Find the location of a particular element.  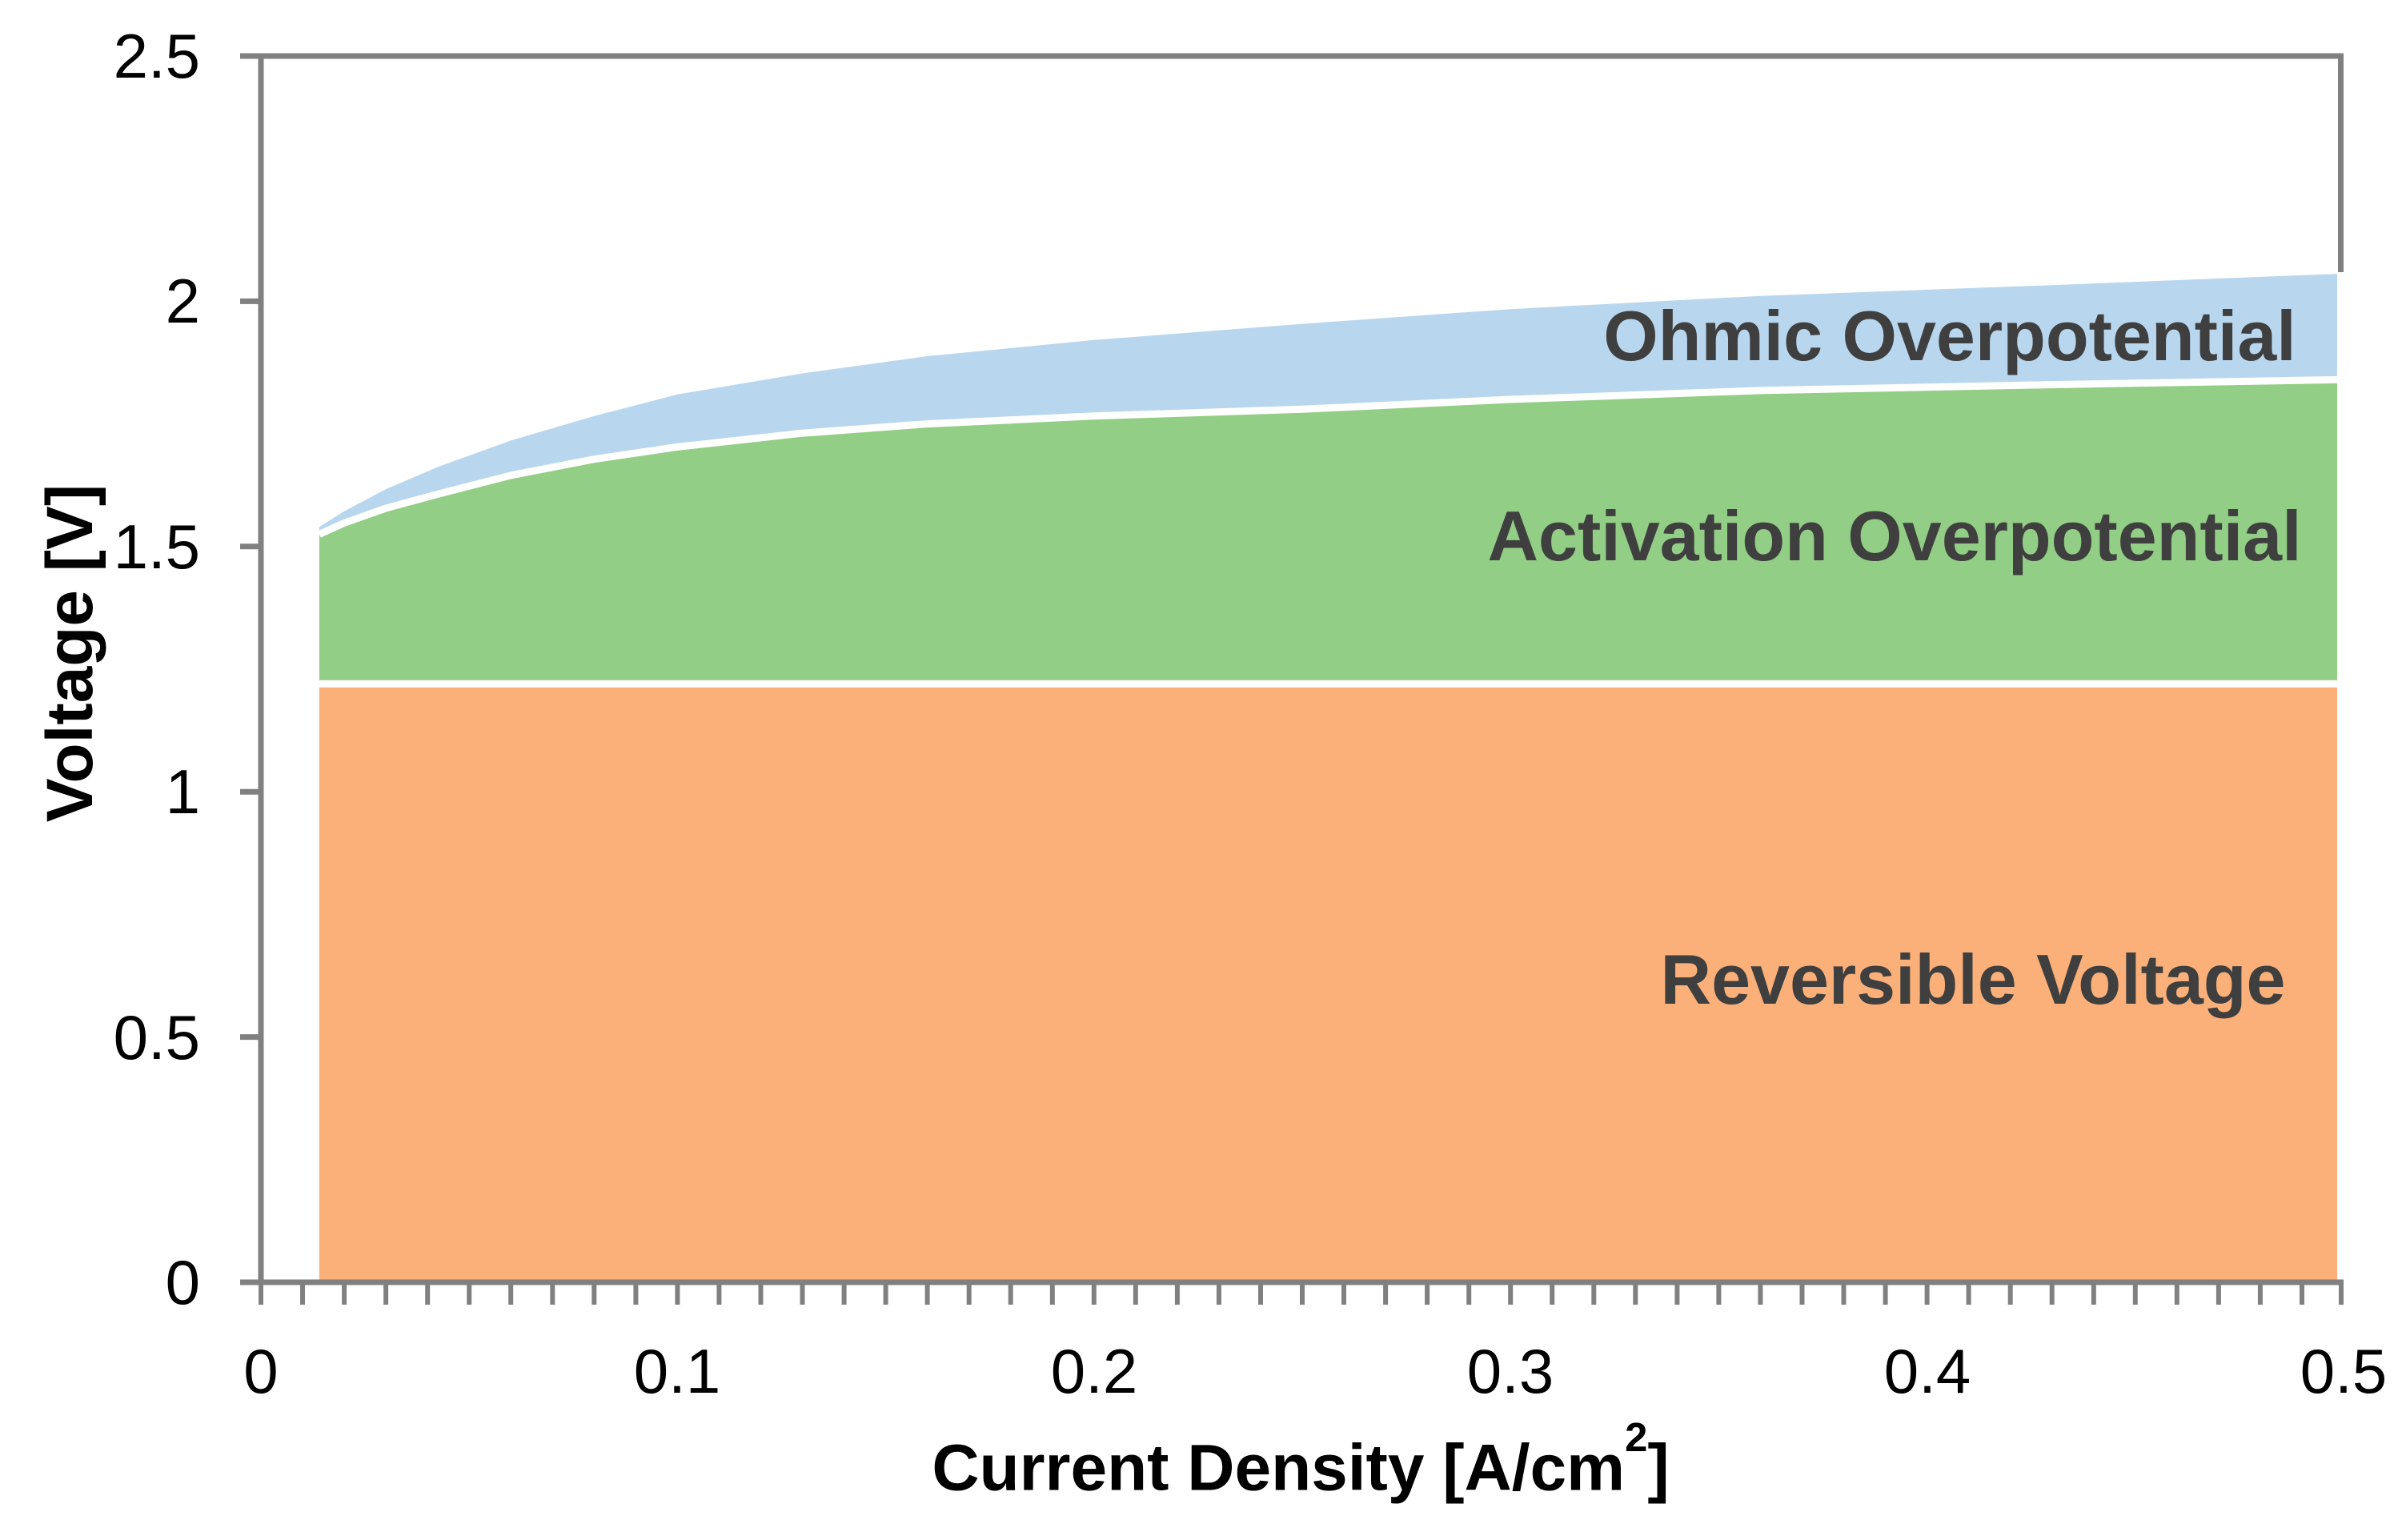

x-axis-title-superscript: 2 is located at coordinates (1636, 1437).